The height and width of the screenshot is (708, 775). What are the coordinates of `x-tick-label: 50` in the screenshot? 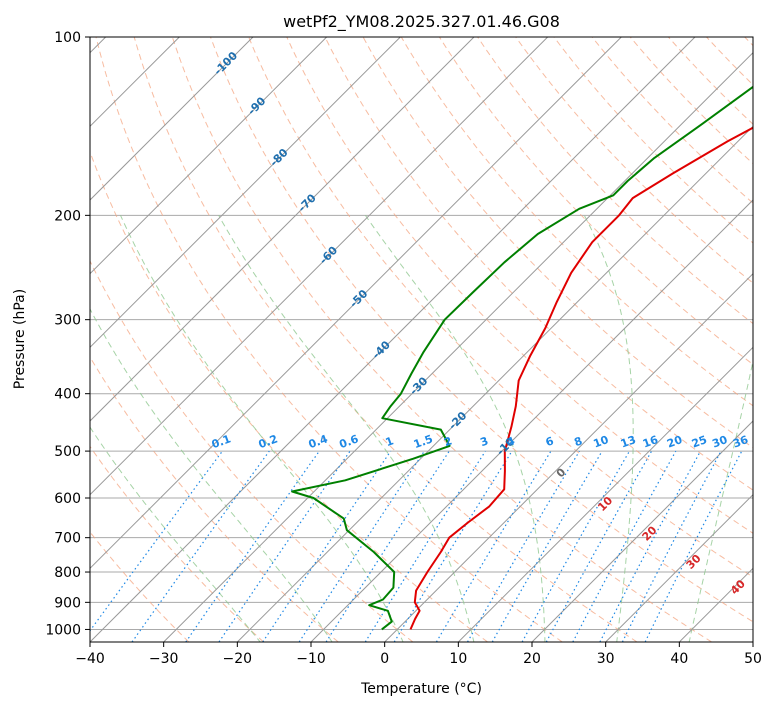 It's located at (753, 659).